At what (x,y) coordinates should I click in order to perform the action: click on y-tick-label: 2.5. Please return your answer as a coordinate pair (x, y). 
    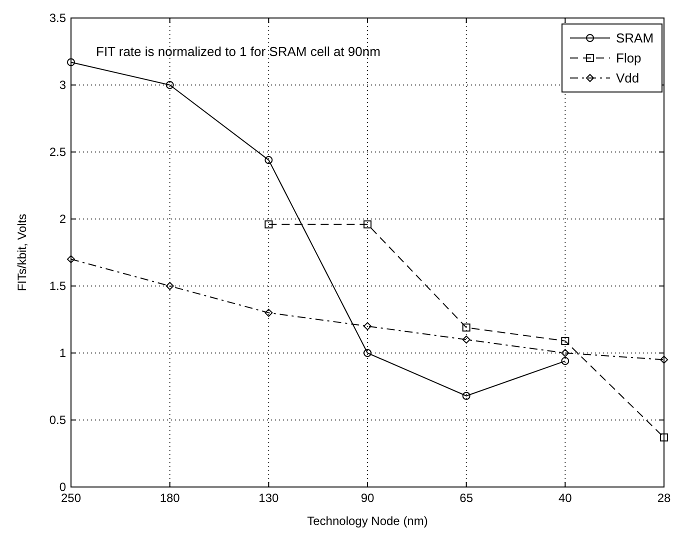
    Looking at the image, I should click on (57, 152).